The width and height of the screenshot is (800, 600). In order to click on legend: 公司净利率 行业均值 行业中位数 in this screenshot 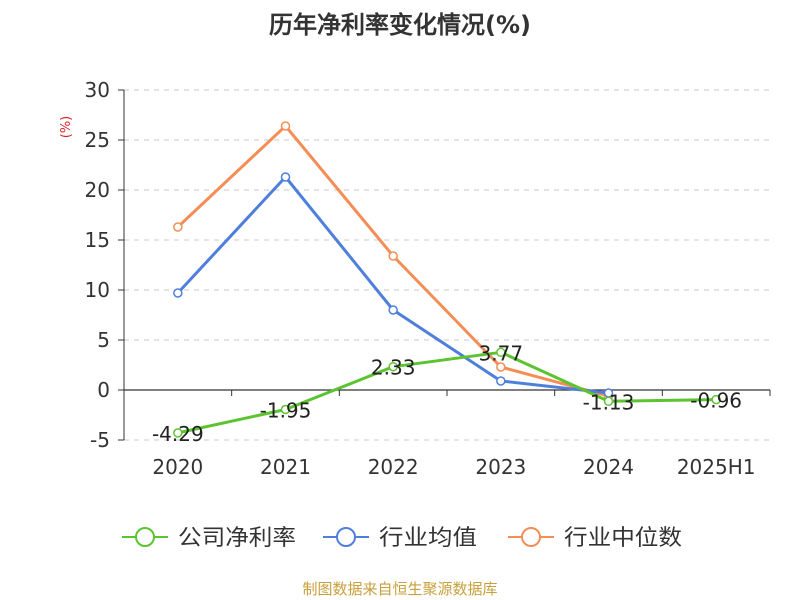, I will do `click(402, 538)`.